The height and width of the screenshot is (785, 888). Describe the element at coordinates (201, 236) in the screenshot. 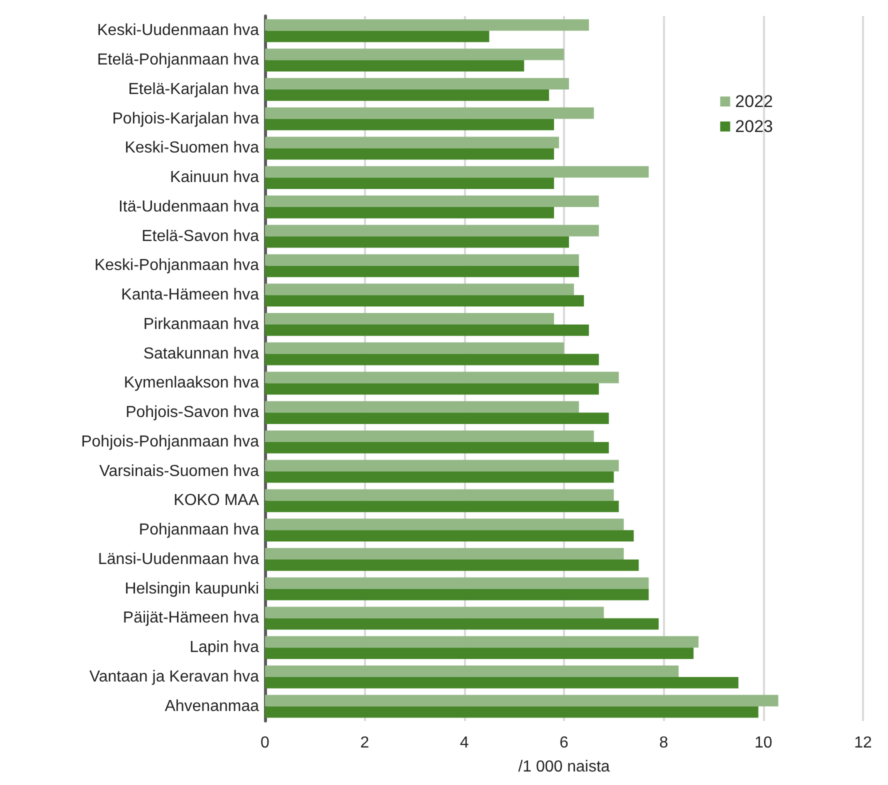

I see `y-tick-label: Etelä-Savon hva` at that location.